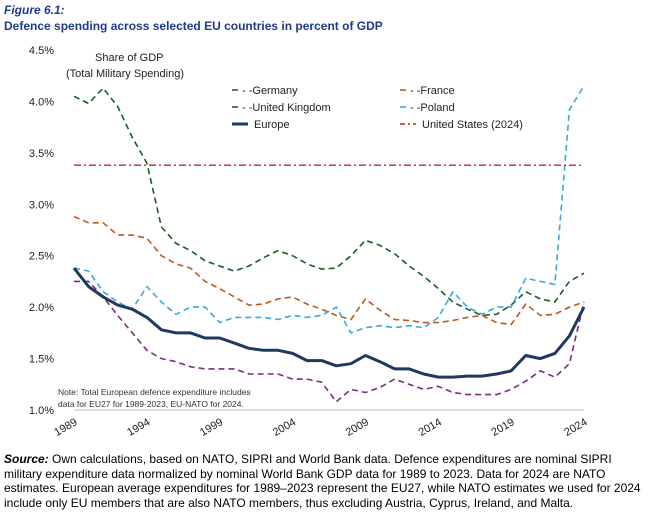  Describe the element at coordinates (129, 58) in the screenshot. I see `y-axis-label-line1: Share of GDP` at that location.